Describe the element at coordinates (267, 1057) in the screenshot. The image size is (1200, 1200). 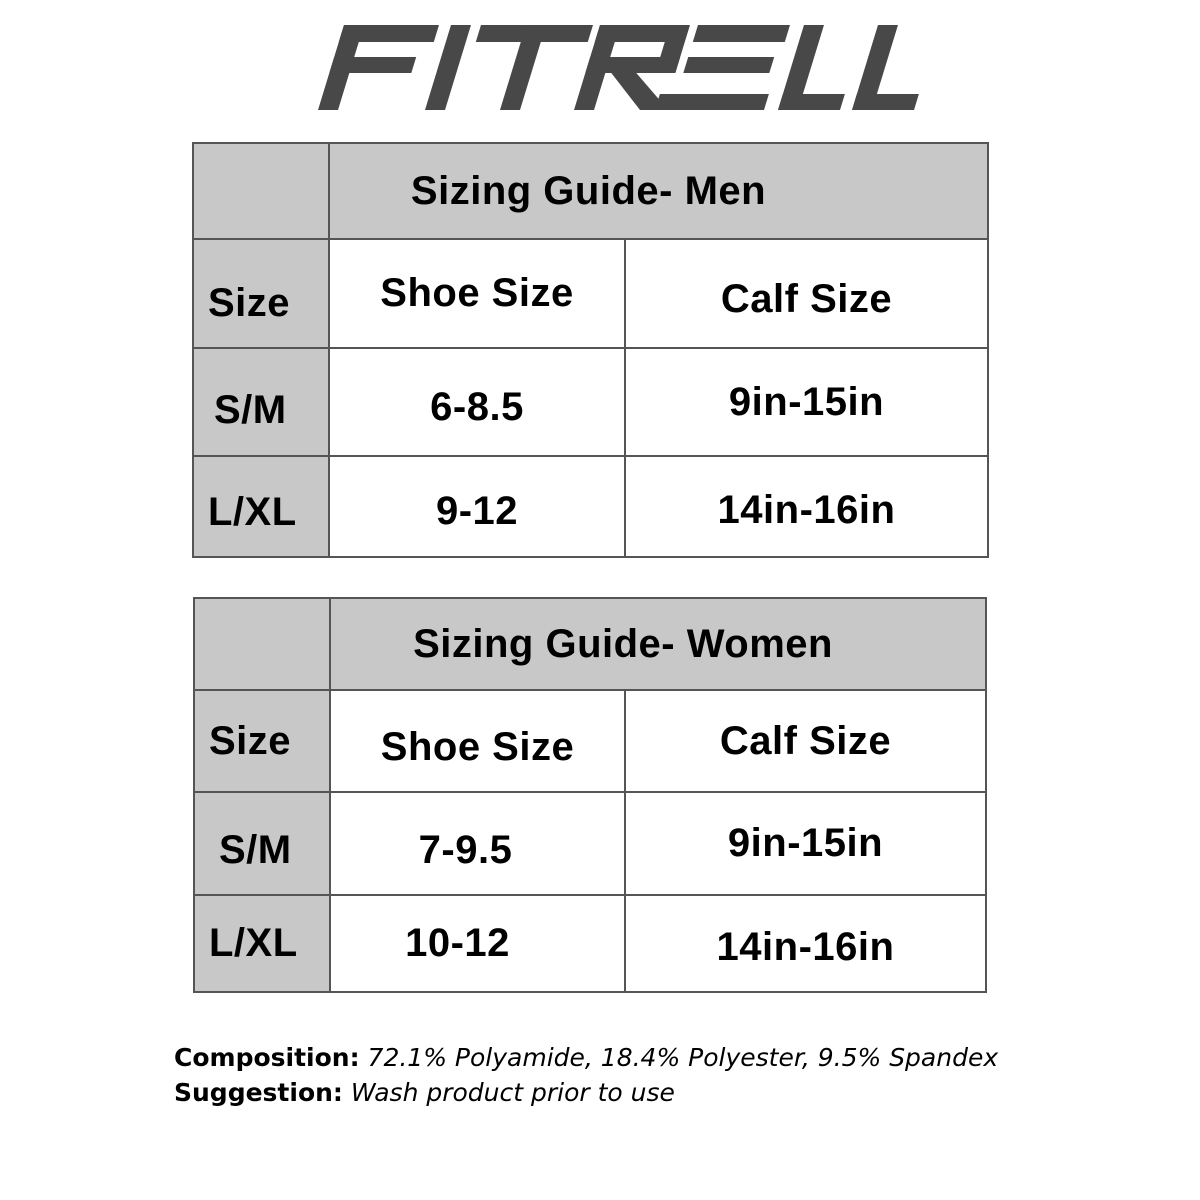
I see `composition-label: Composition:` at that location.